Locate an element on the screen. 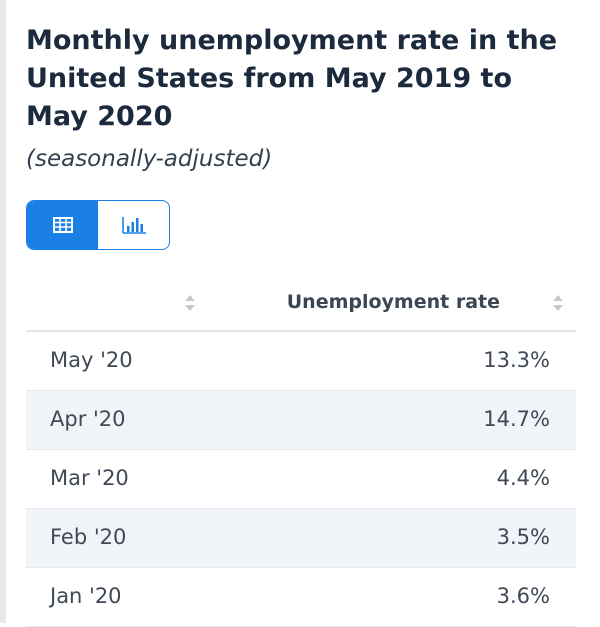  row-label: Apr '20 is located at coordinates (88, 419).